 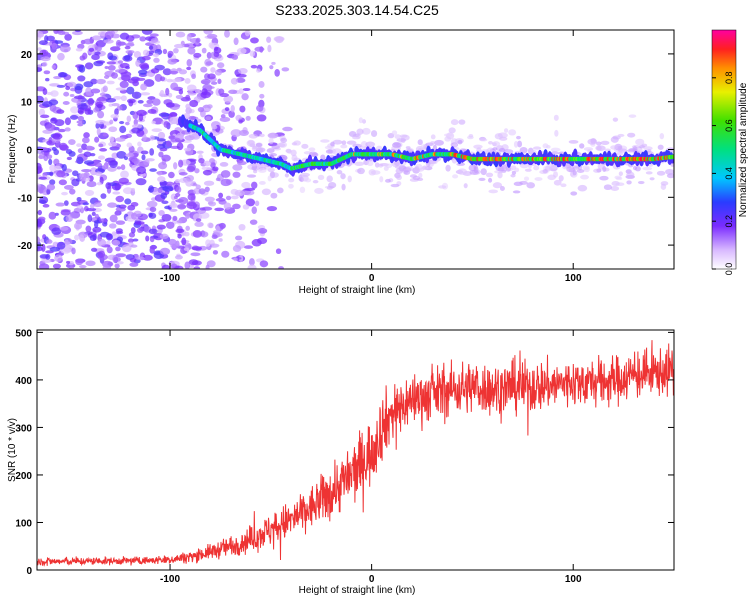 I want to click on y-tick-label: 0, so click(x=29, y=151).